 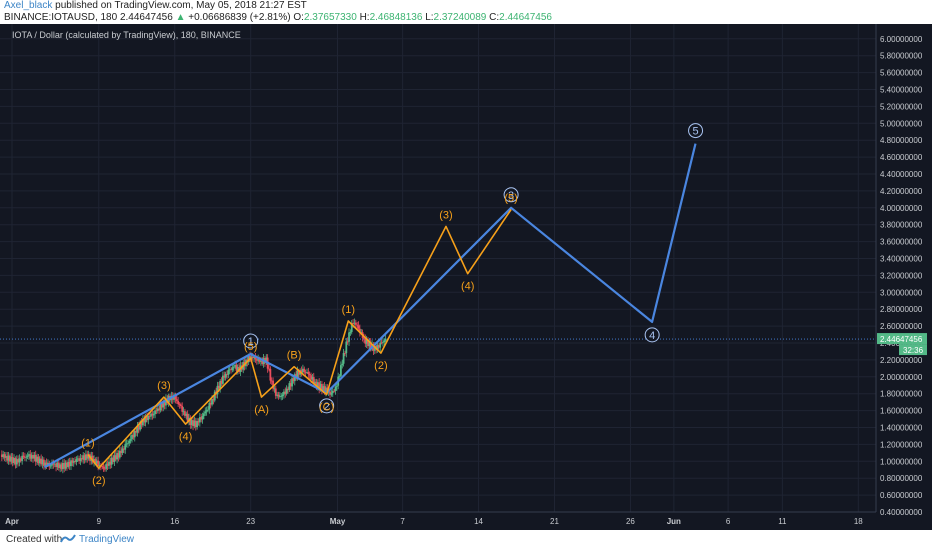 What do you see at coordinates (901, 292) in the screenshot?
I see `price-tick-label: 3.00000000` at bounding box center [901, 292].